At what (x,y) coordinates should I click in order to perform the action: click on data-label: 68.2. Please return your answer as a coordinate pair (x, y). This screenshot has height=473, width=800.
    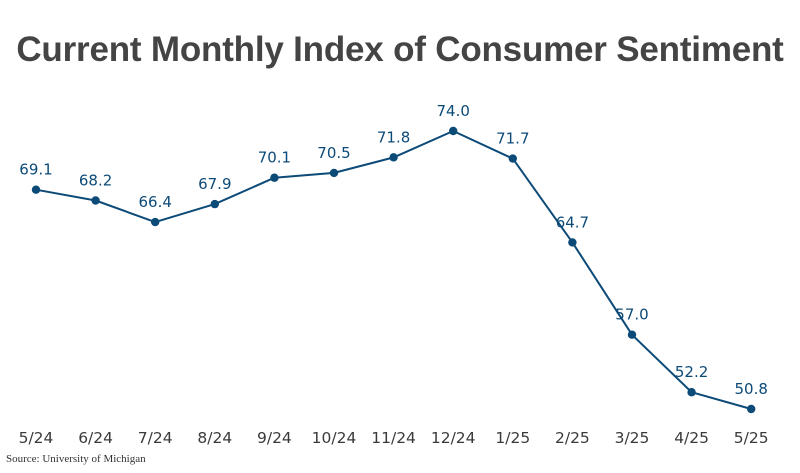
    Looking at the image, I should click on (95, 181).